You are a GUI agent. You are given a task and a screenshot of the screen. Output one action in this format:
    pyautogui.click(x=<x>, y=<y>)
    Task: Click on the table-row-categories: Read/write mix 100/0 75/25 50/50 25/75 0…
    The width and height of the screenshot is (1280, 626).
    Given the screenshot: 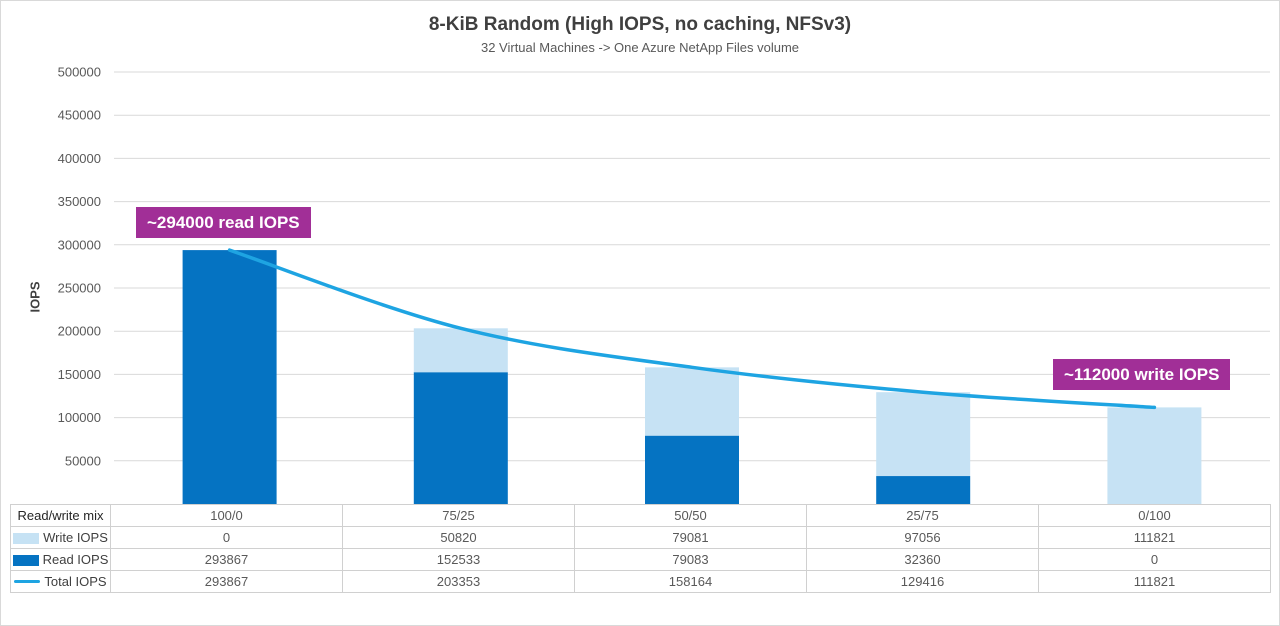 What is the action you would take?
    pyautogui.click(x=640, y=515)
    